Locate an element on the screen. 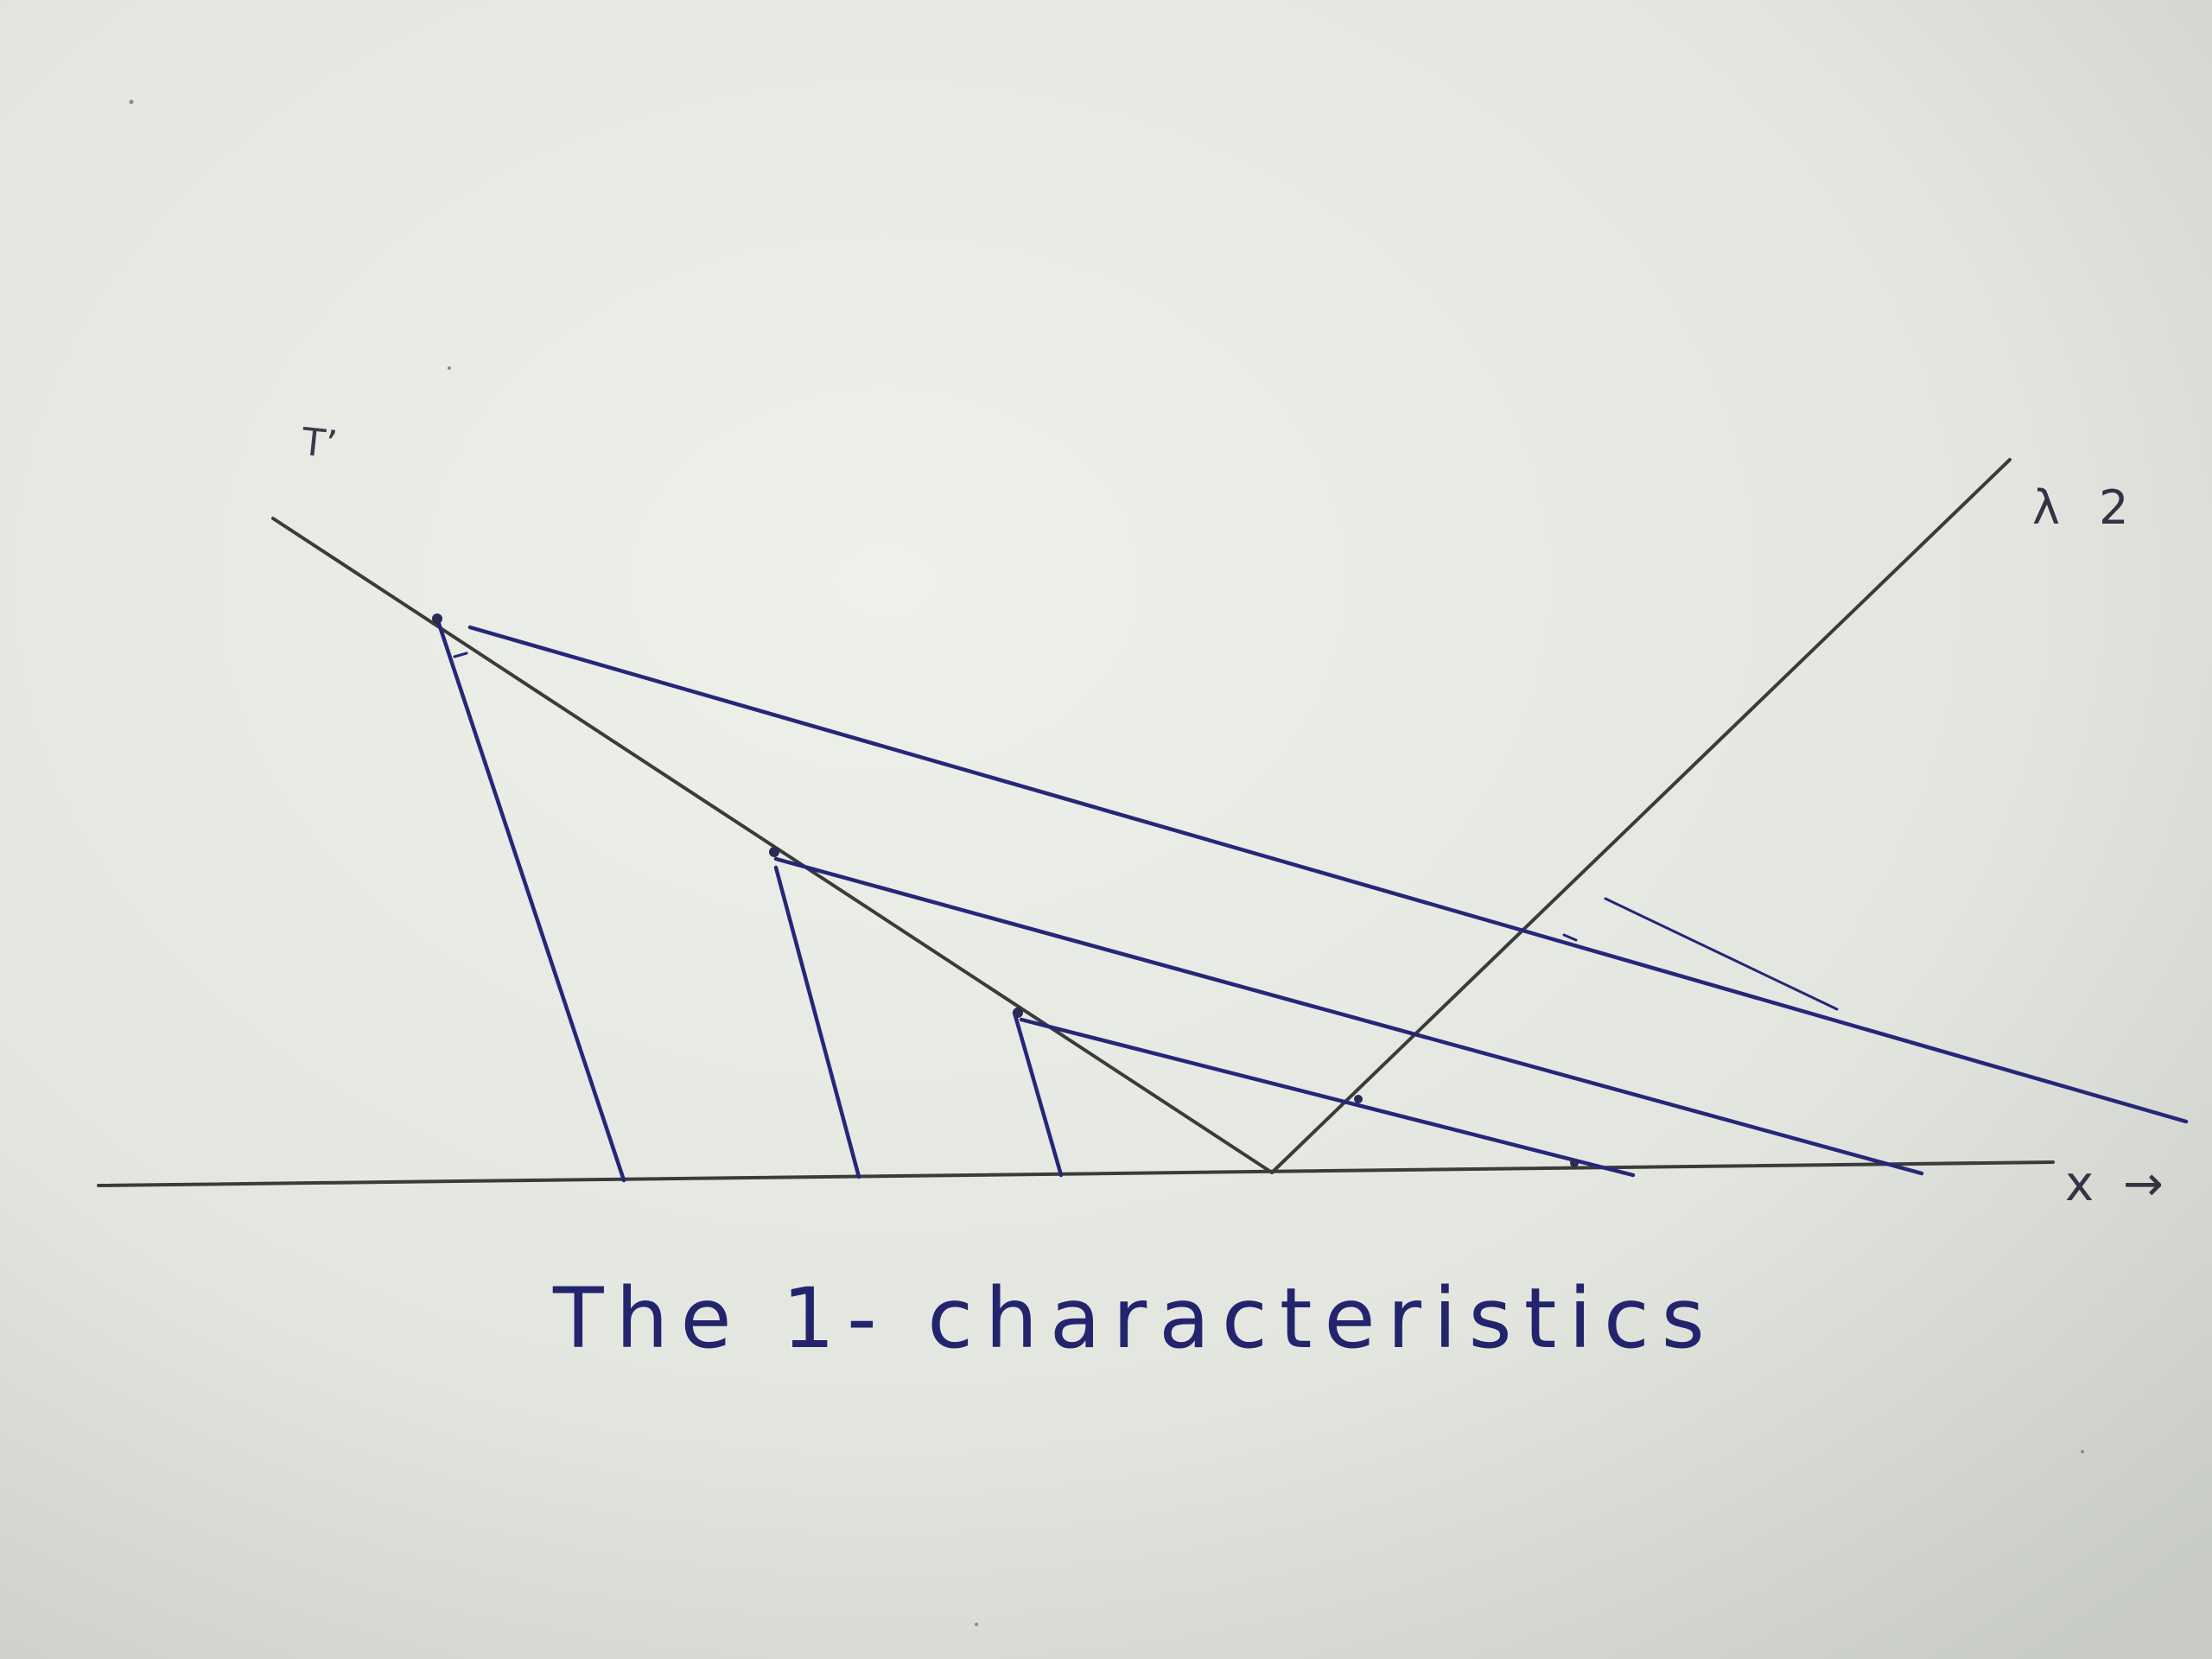 Image resolution: width=2212 pixels, height=1659 pixels. dot-crossing is located at coordinates (1358, 1099).